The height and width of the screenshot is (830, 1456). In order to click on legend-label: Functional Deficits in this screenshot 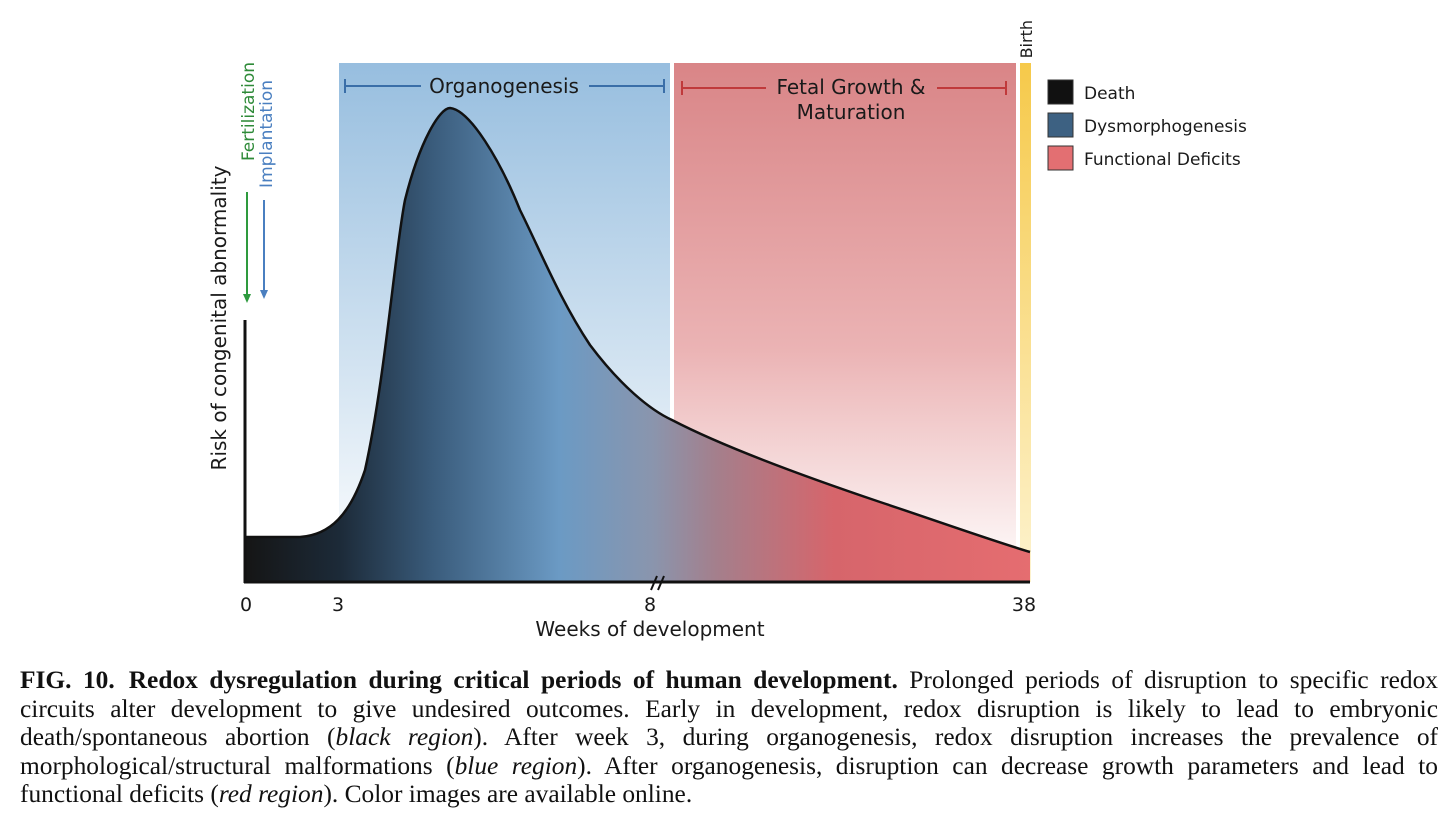, I will do `click(1162, 160)`.